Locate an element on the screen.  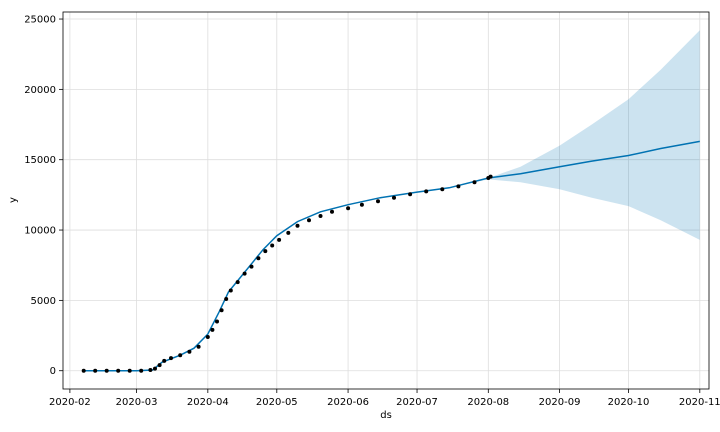
y-tick-label: 0 is located at coordinates (53, 371).